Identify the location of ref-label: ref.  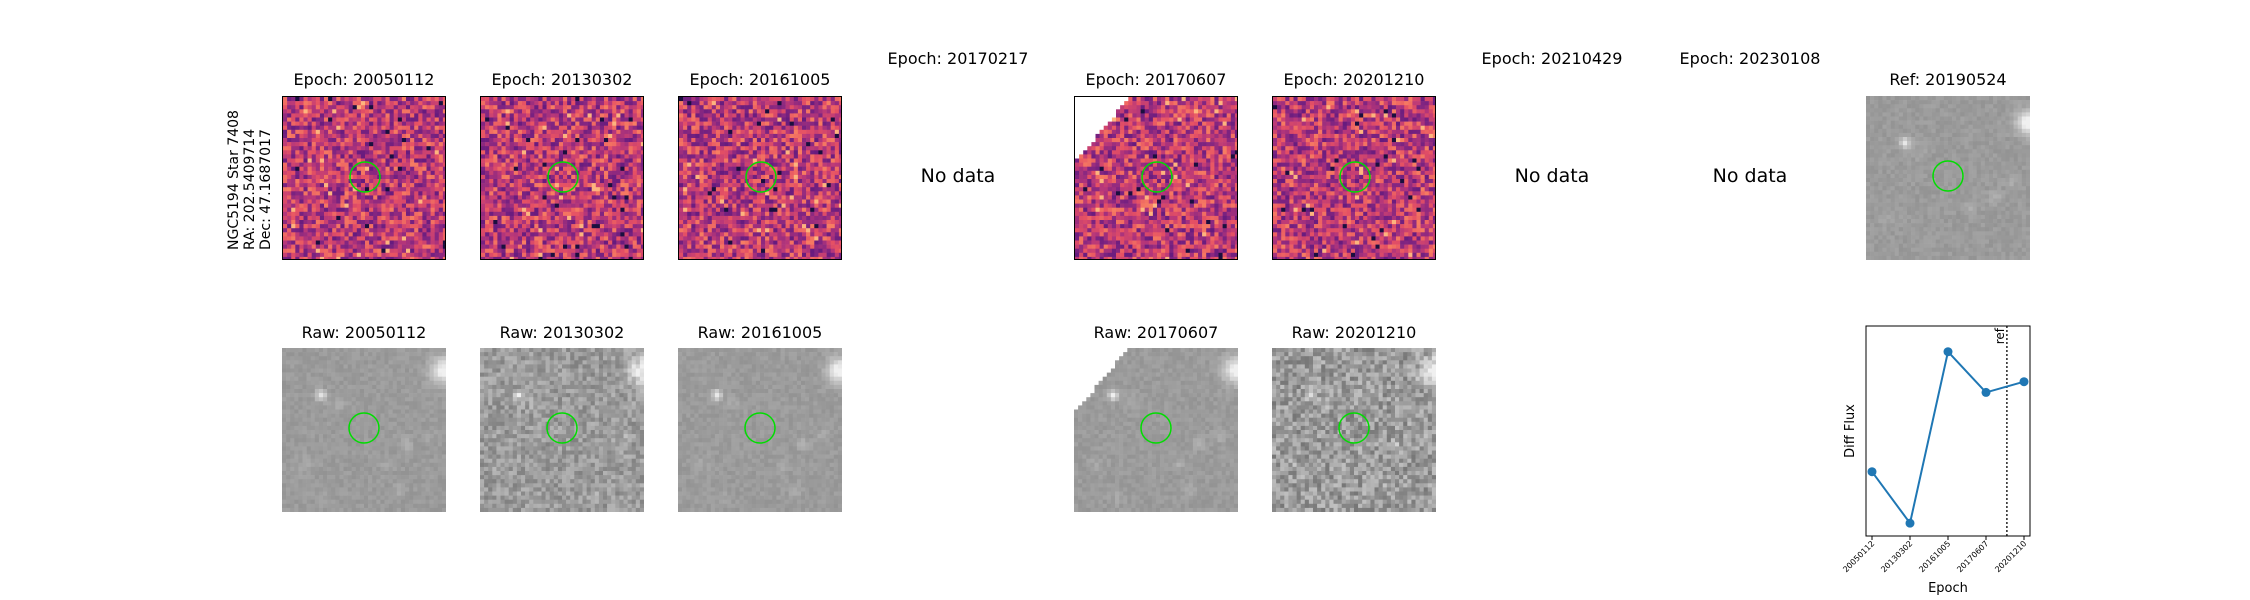
(2000, 335).